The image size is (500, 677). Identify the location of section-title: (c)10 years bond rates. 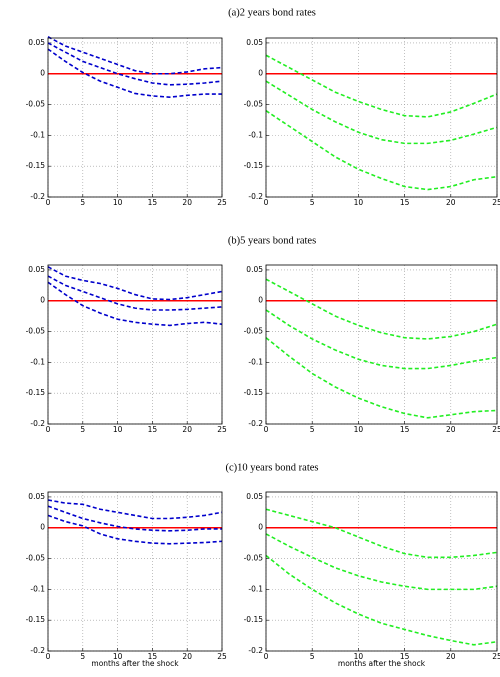
(271, 467).